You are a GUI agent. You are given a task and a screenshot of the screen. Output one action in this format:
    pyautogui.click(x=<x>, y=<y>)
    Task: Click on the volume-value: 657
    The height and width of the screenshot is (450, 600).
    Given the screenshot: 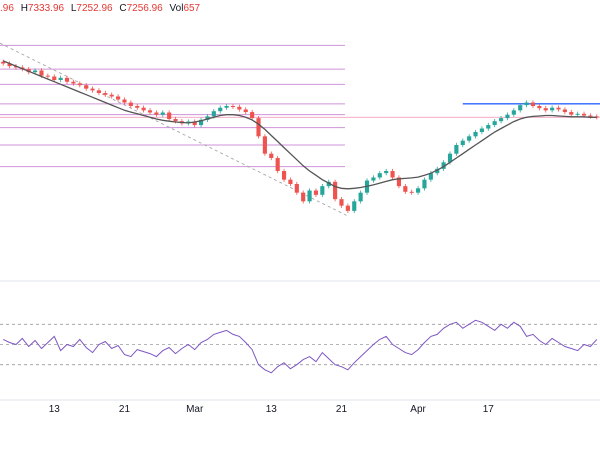 What is the action you would take?
    pyautogui.click(x=192, y=8)
    